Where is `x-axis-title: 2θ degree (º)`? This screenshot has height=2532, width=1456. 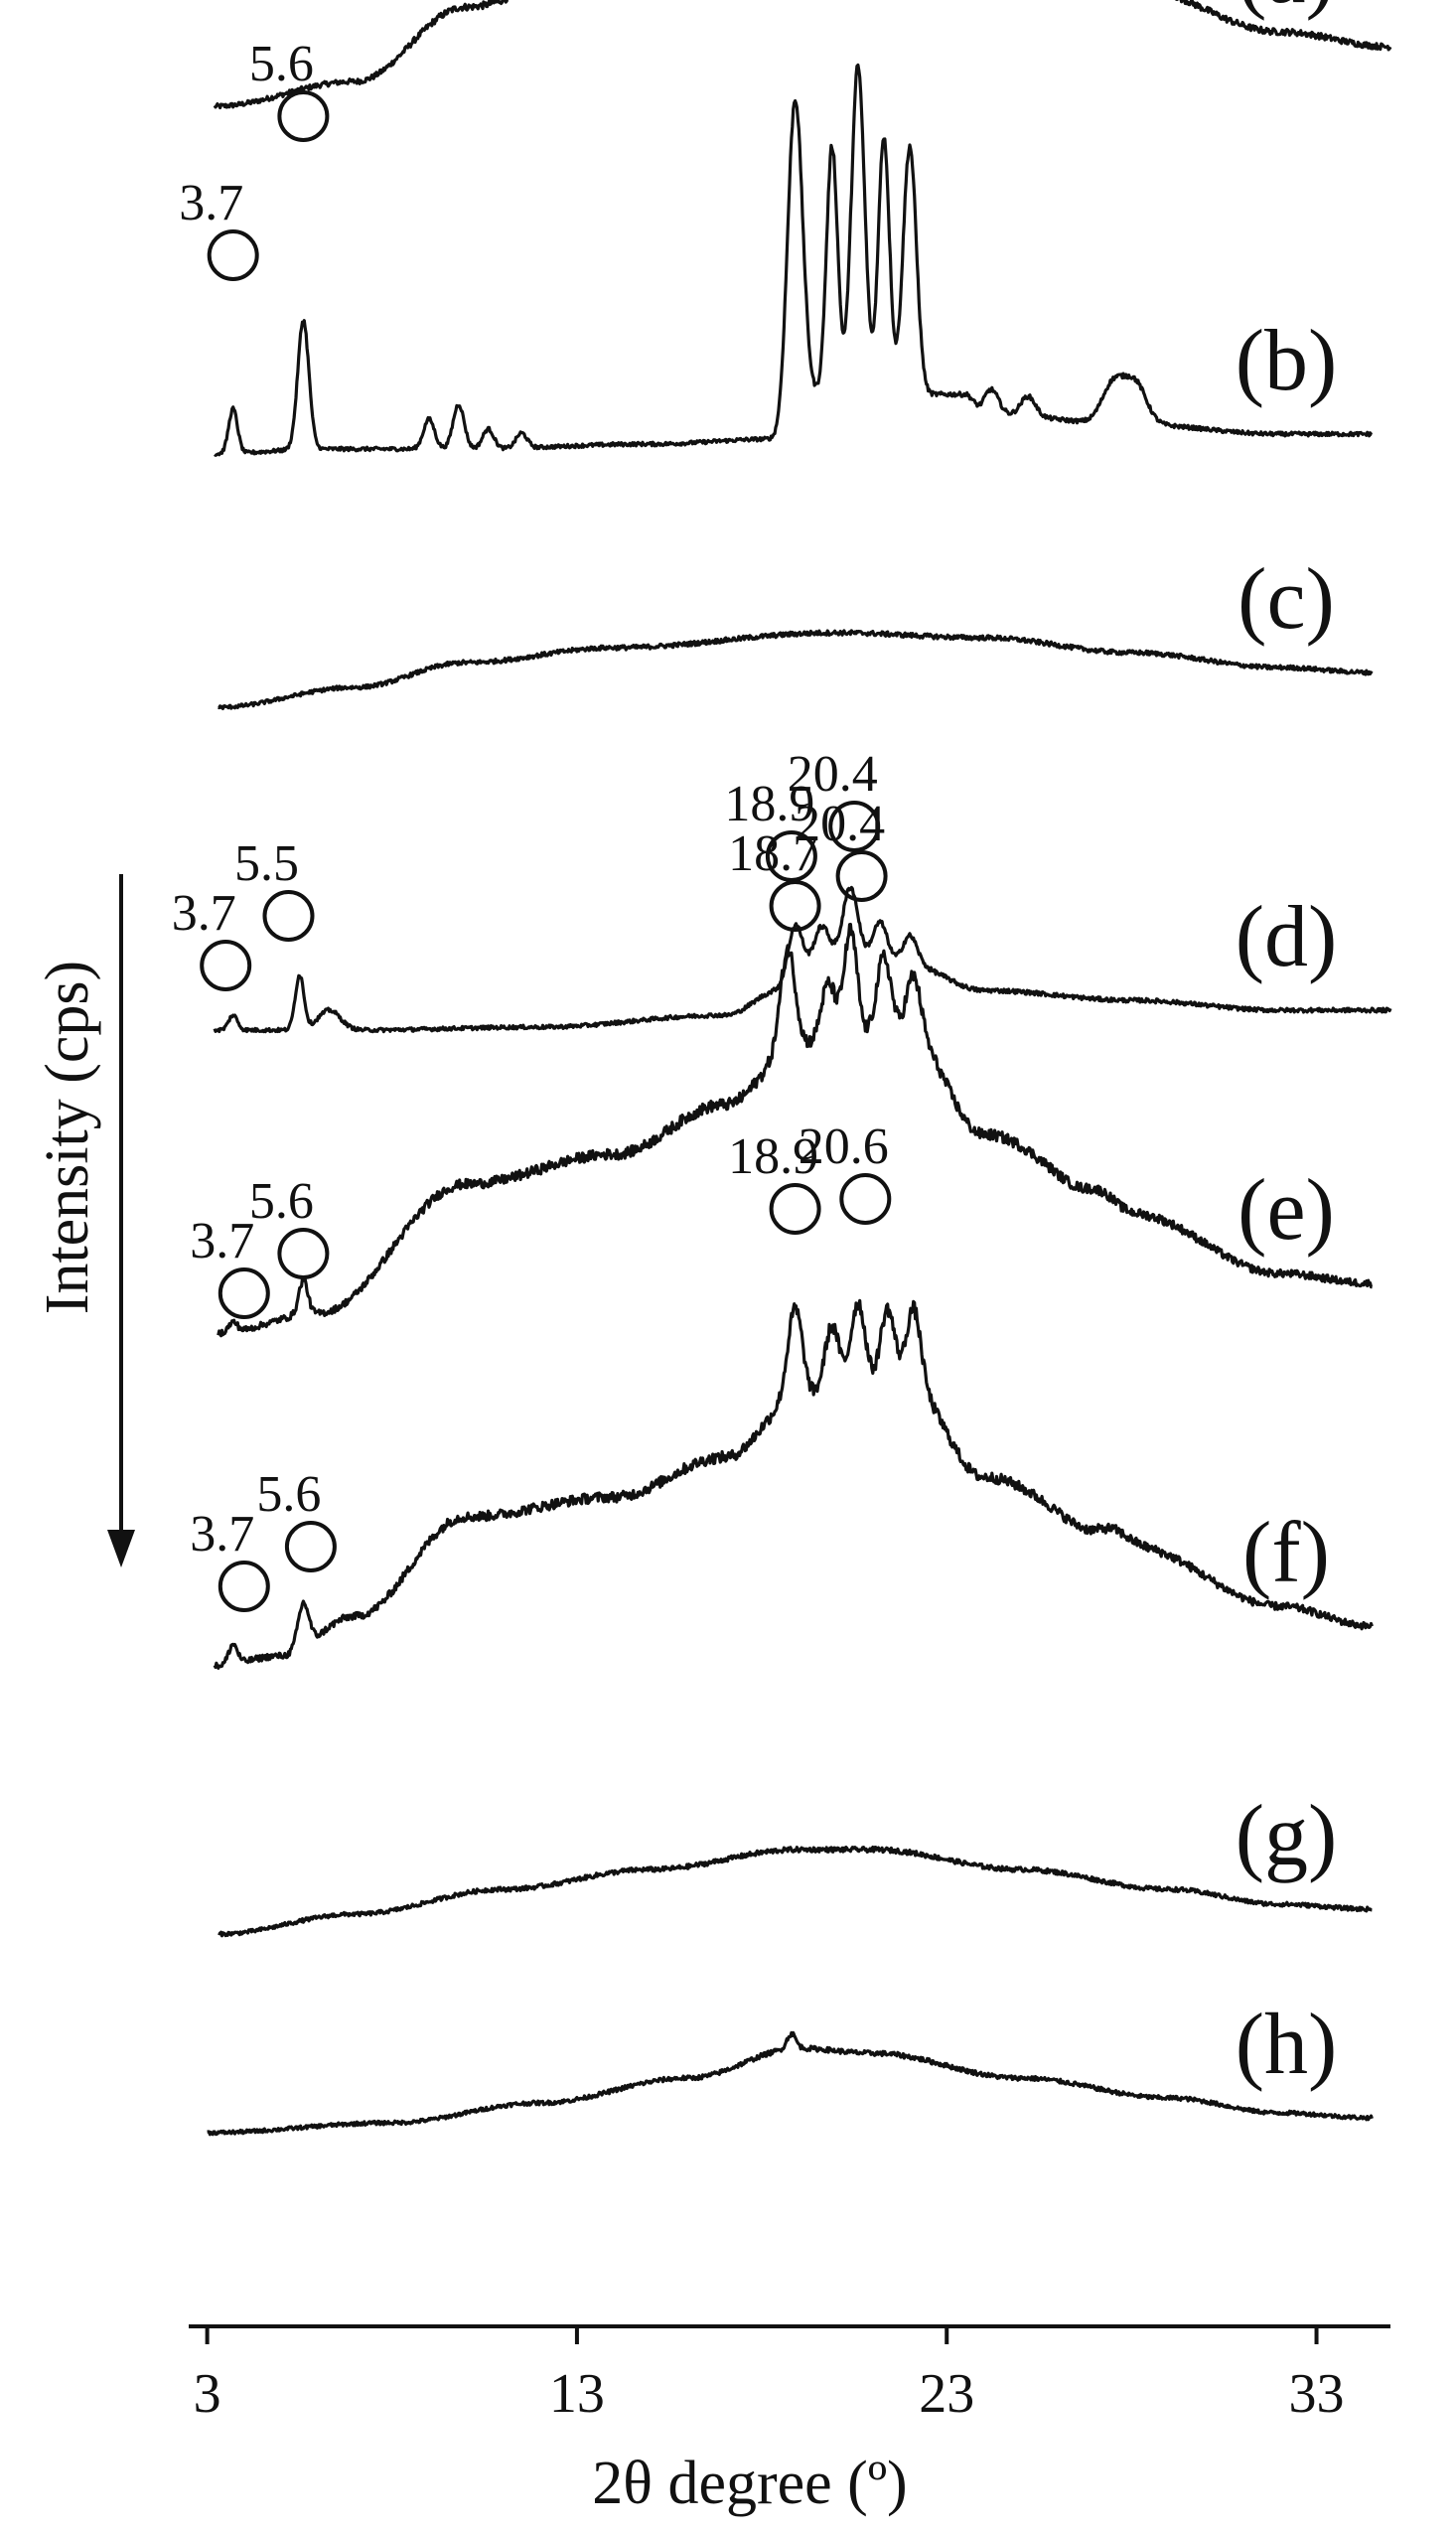
x-axis-title: 2θ degree (º) is located at coordinates (749, 2483).